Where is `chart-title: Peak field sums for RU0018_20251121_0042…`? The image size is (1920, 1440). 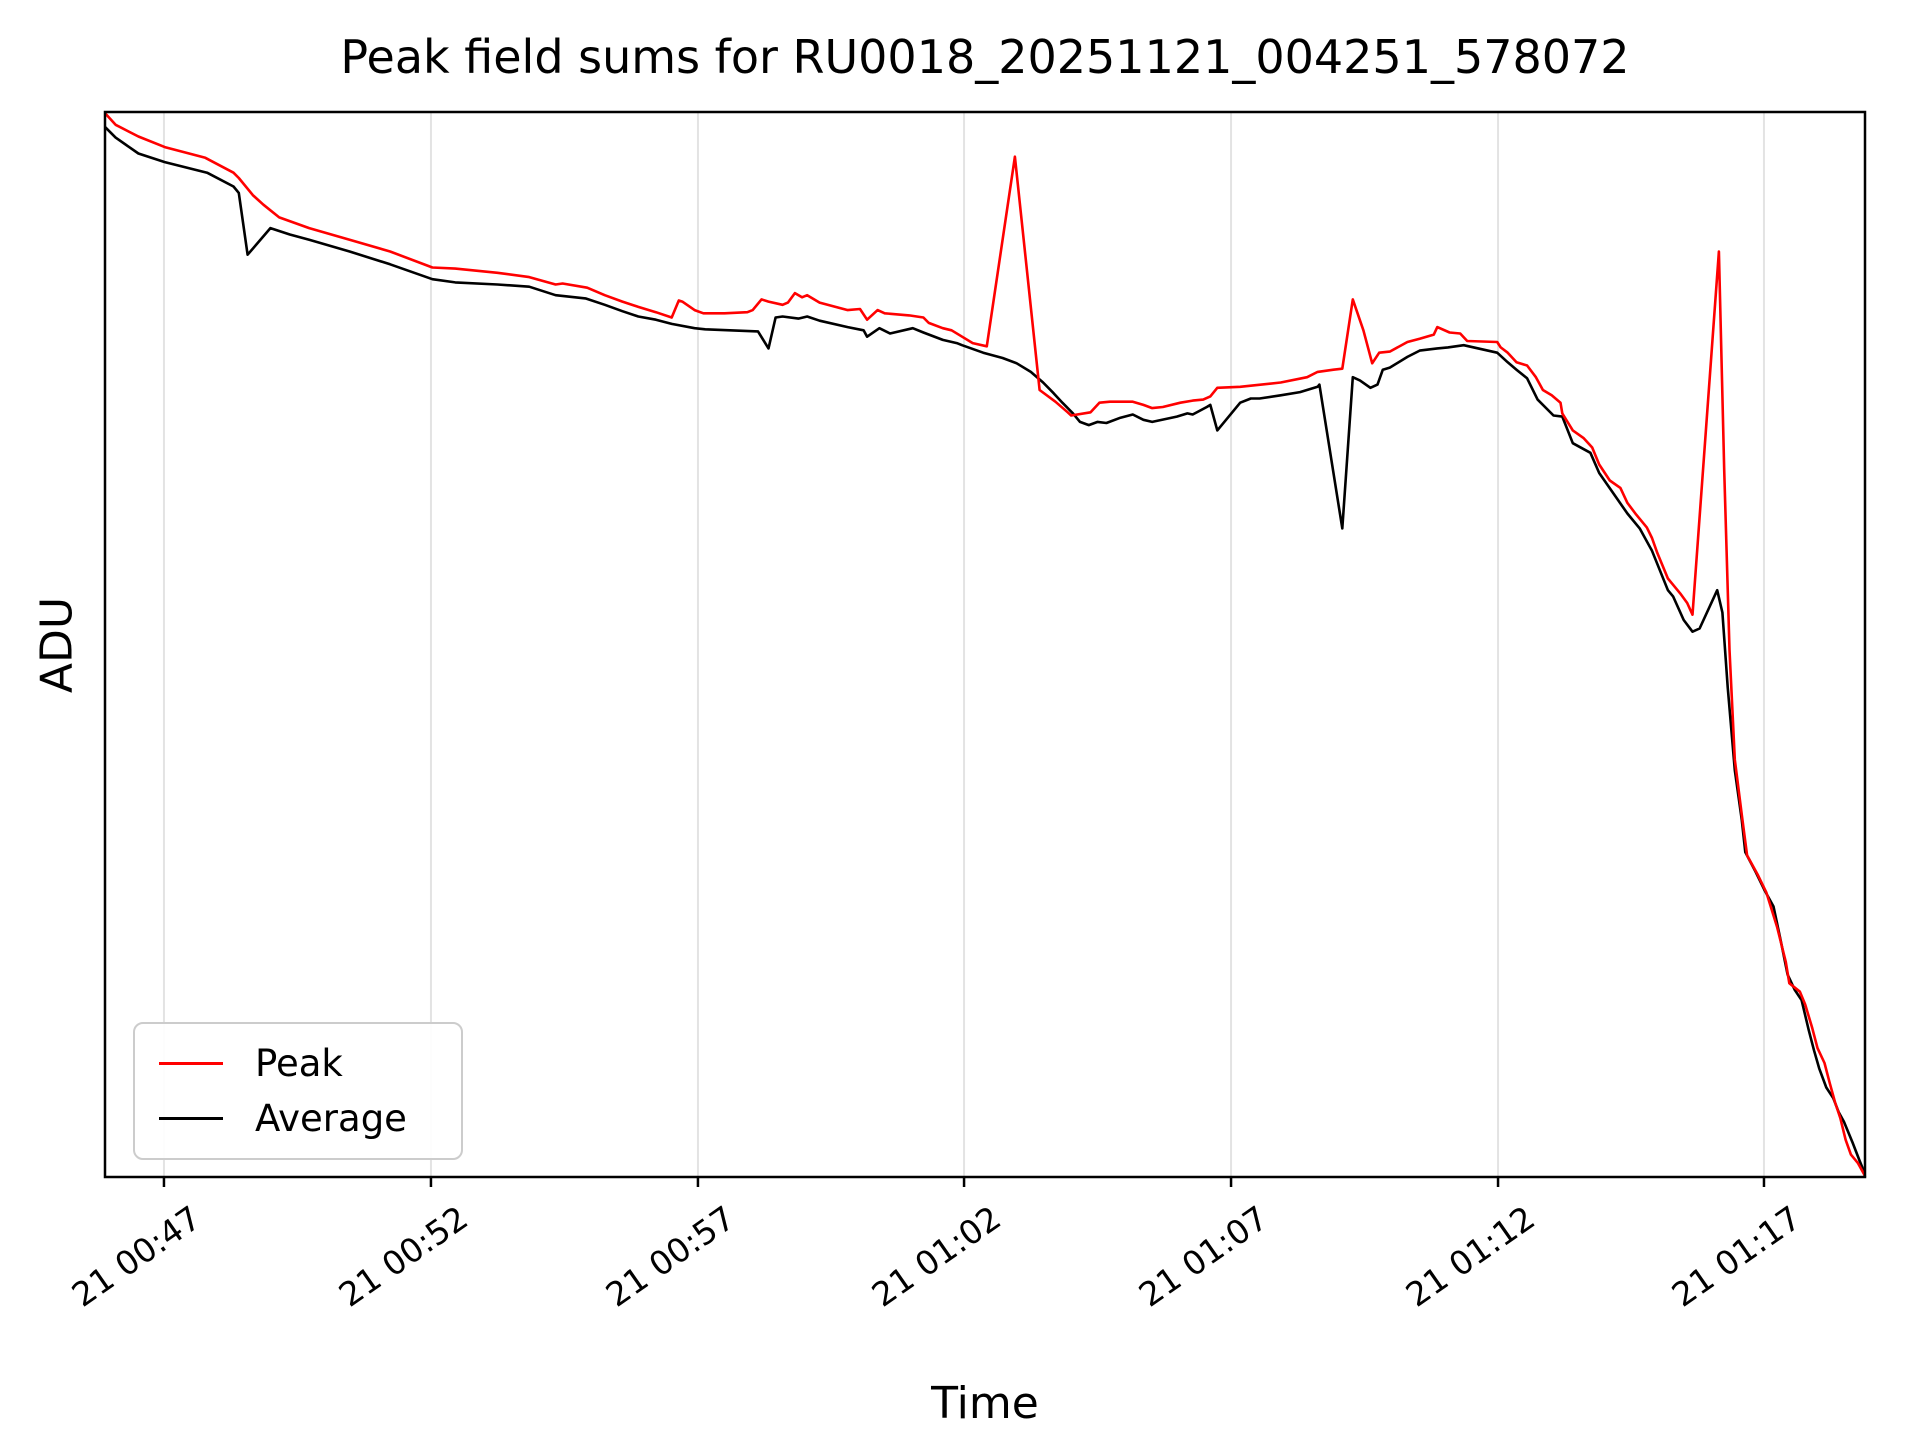 chart-title: Peak field sums for RU0018_20251121_0042… is located at coordinates (985, 57).